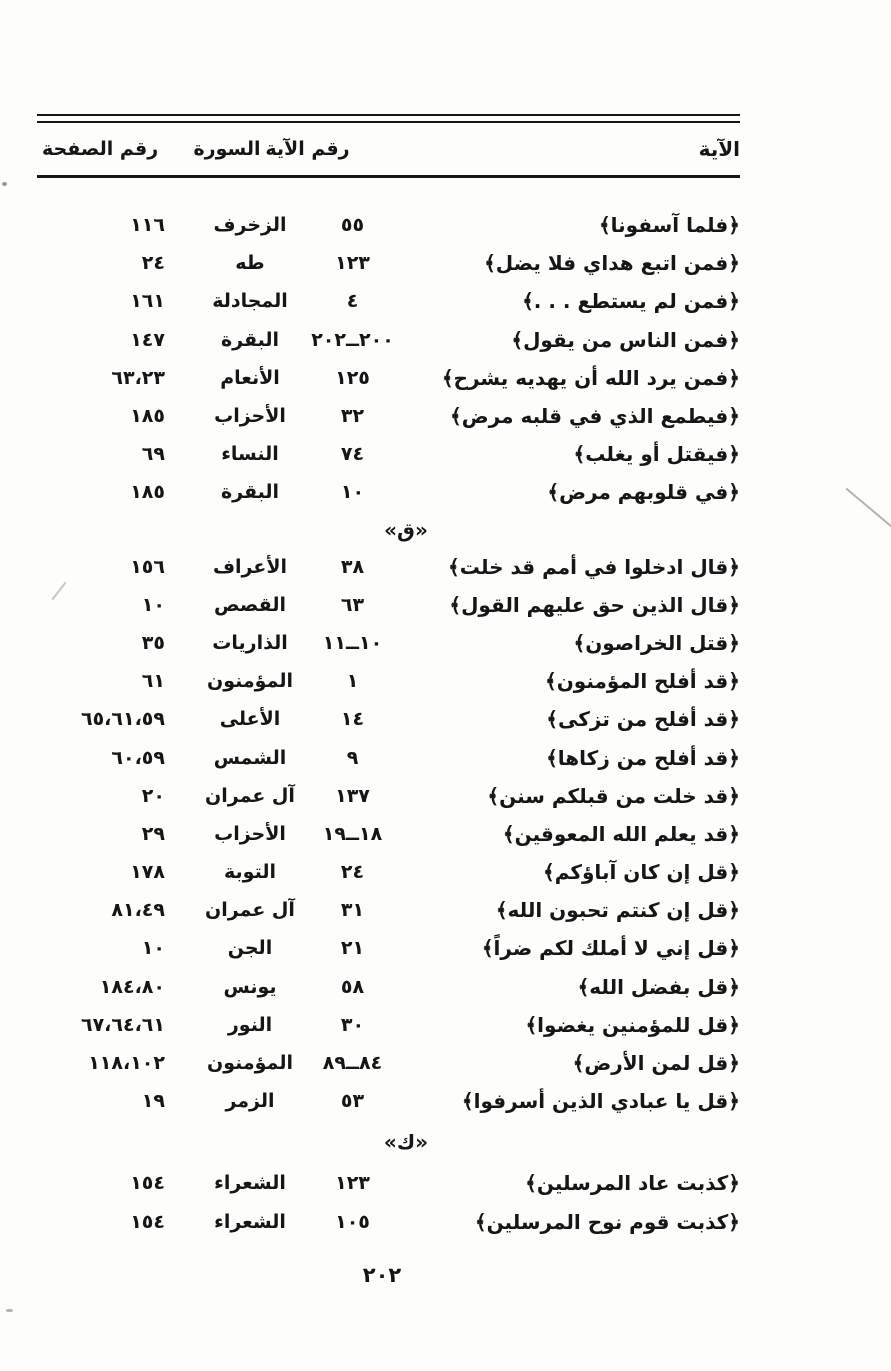 Image resolution: width=891 pixels, height=1371 pixels. I want to click on verse-number: ٣٠, so click(352, 1024).